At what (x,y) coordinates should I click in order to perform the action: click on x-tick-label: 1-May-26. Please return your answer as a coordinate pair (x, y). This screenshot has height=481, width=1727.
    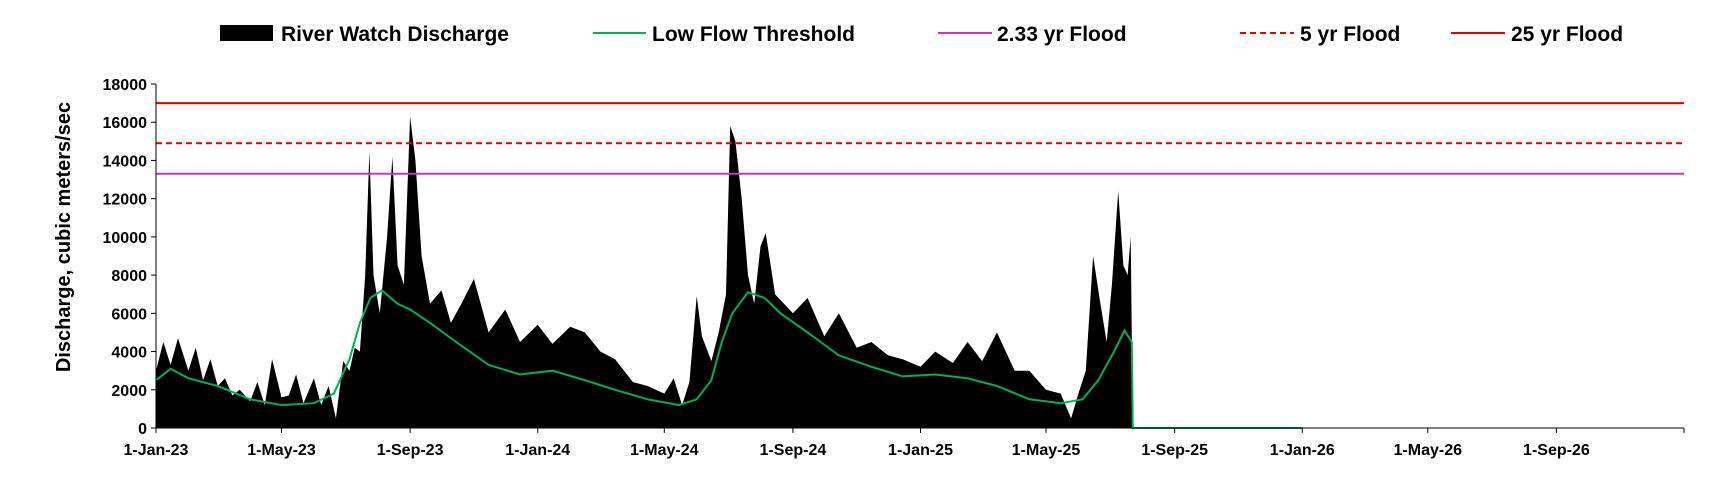
    Looking at the image, I should click on (1428, 450).